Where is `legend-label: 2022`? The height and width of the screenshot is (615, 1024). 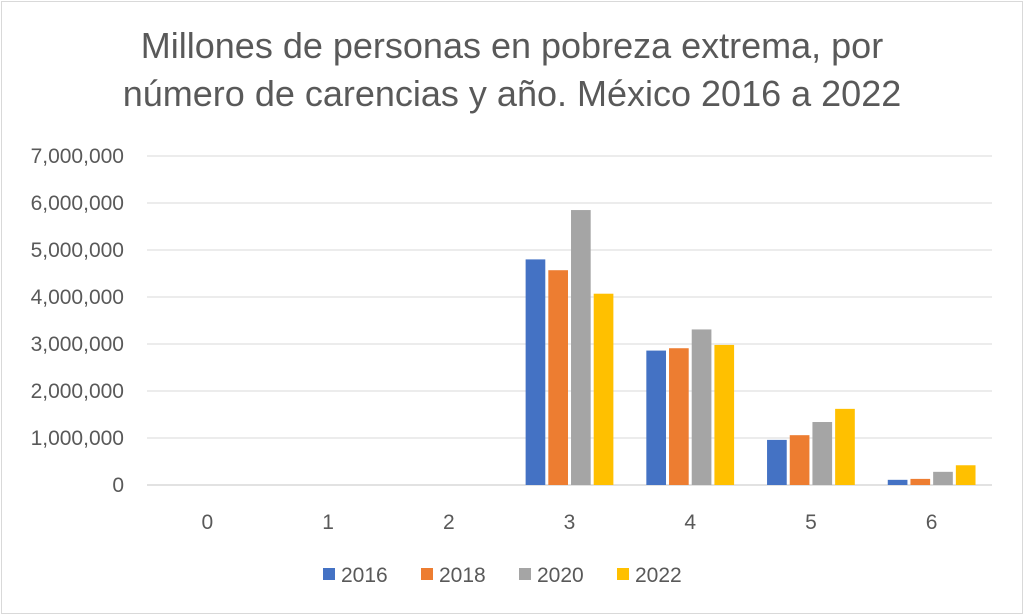
legend-label: 2022 is located at coordinates (658, 575).